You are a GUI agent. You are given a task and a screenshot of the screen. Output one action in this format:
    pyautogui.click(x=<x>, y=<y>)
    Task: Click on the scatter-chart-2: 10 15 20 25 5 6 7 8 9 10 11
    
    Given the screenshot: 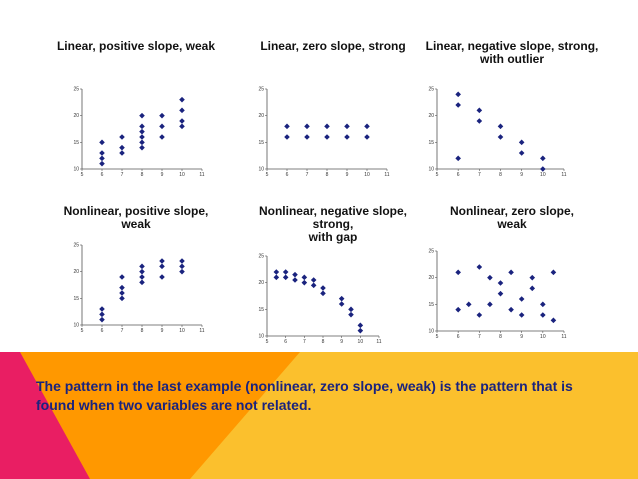 What is the action you would take?
    pyautogui.click(x=324, y=132)
    